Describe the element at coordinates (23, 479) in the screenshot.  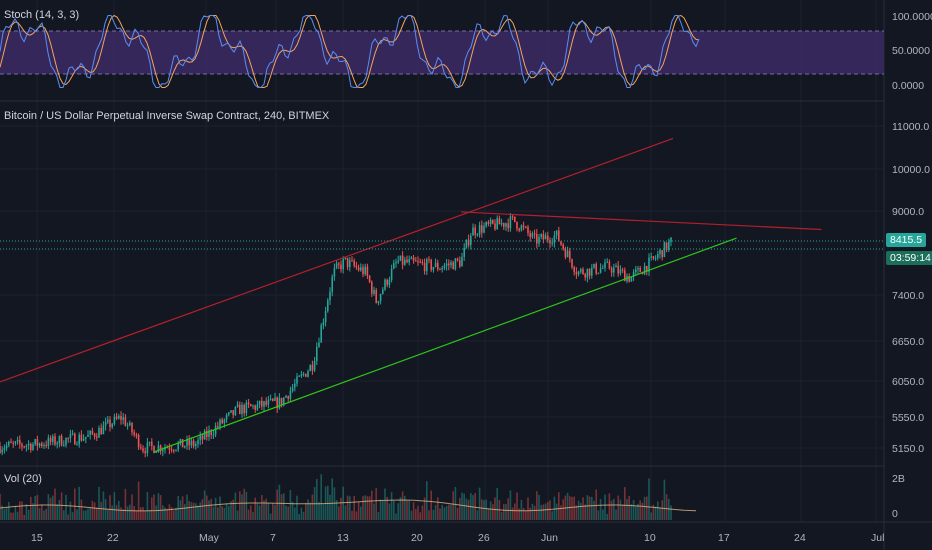
I see `volume-title: Vol (20)` at that location.